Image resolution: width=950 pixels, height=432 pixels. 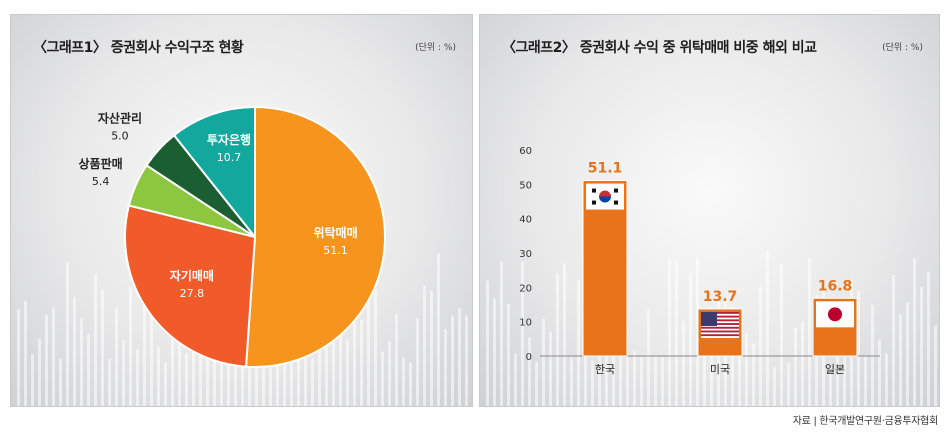 I want to click on y-tick-label: 10, so click(x=525, y=323).